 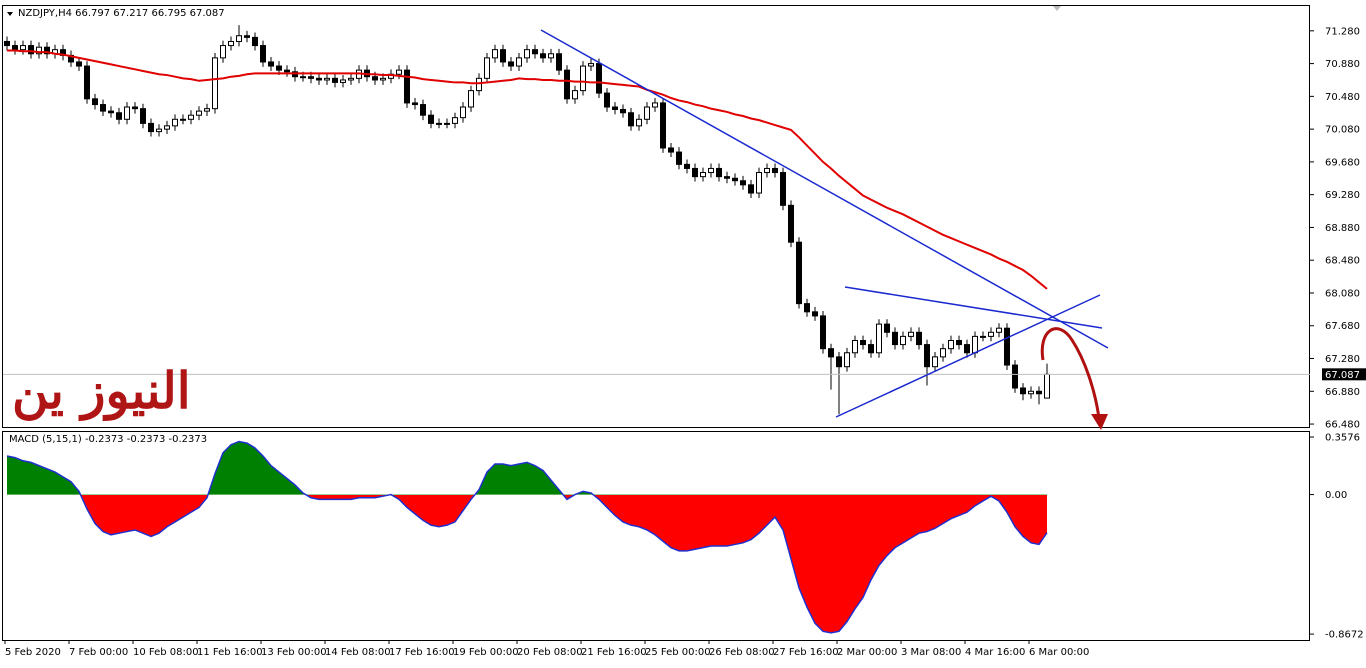 What do you see at coordinates (1342, 293) in the screenshot?
I see `y-tick-label: 68.080` at bounding box center [1342, 293].